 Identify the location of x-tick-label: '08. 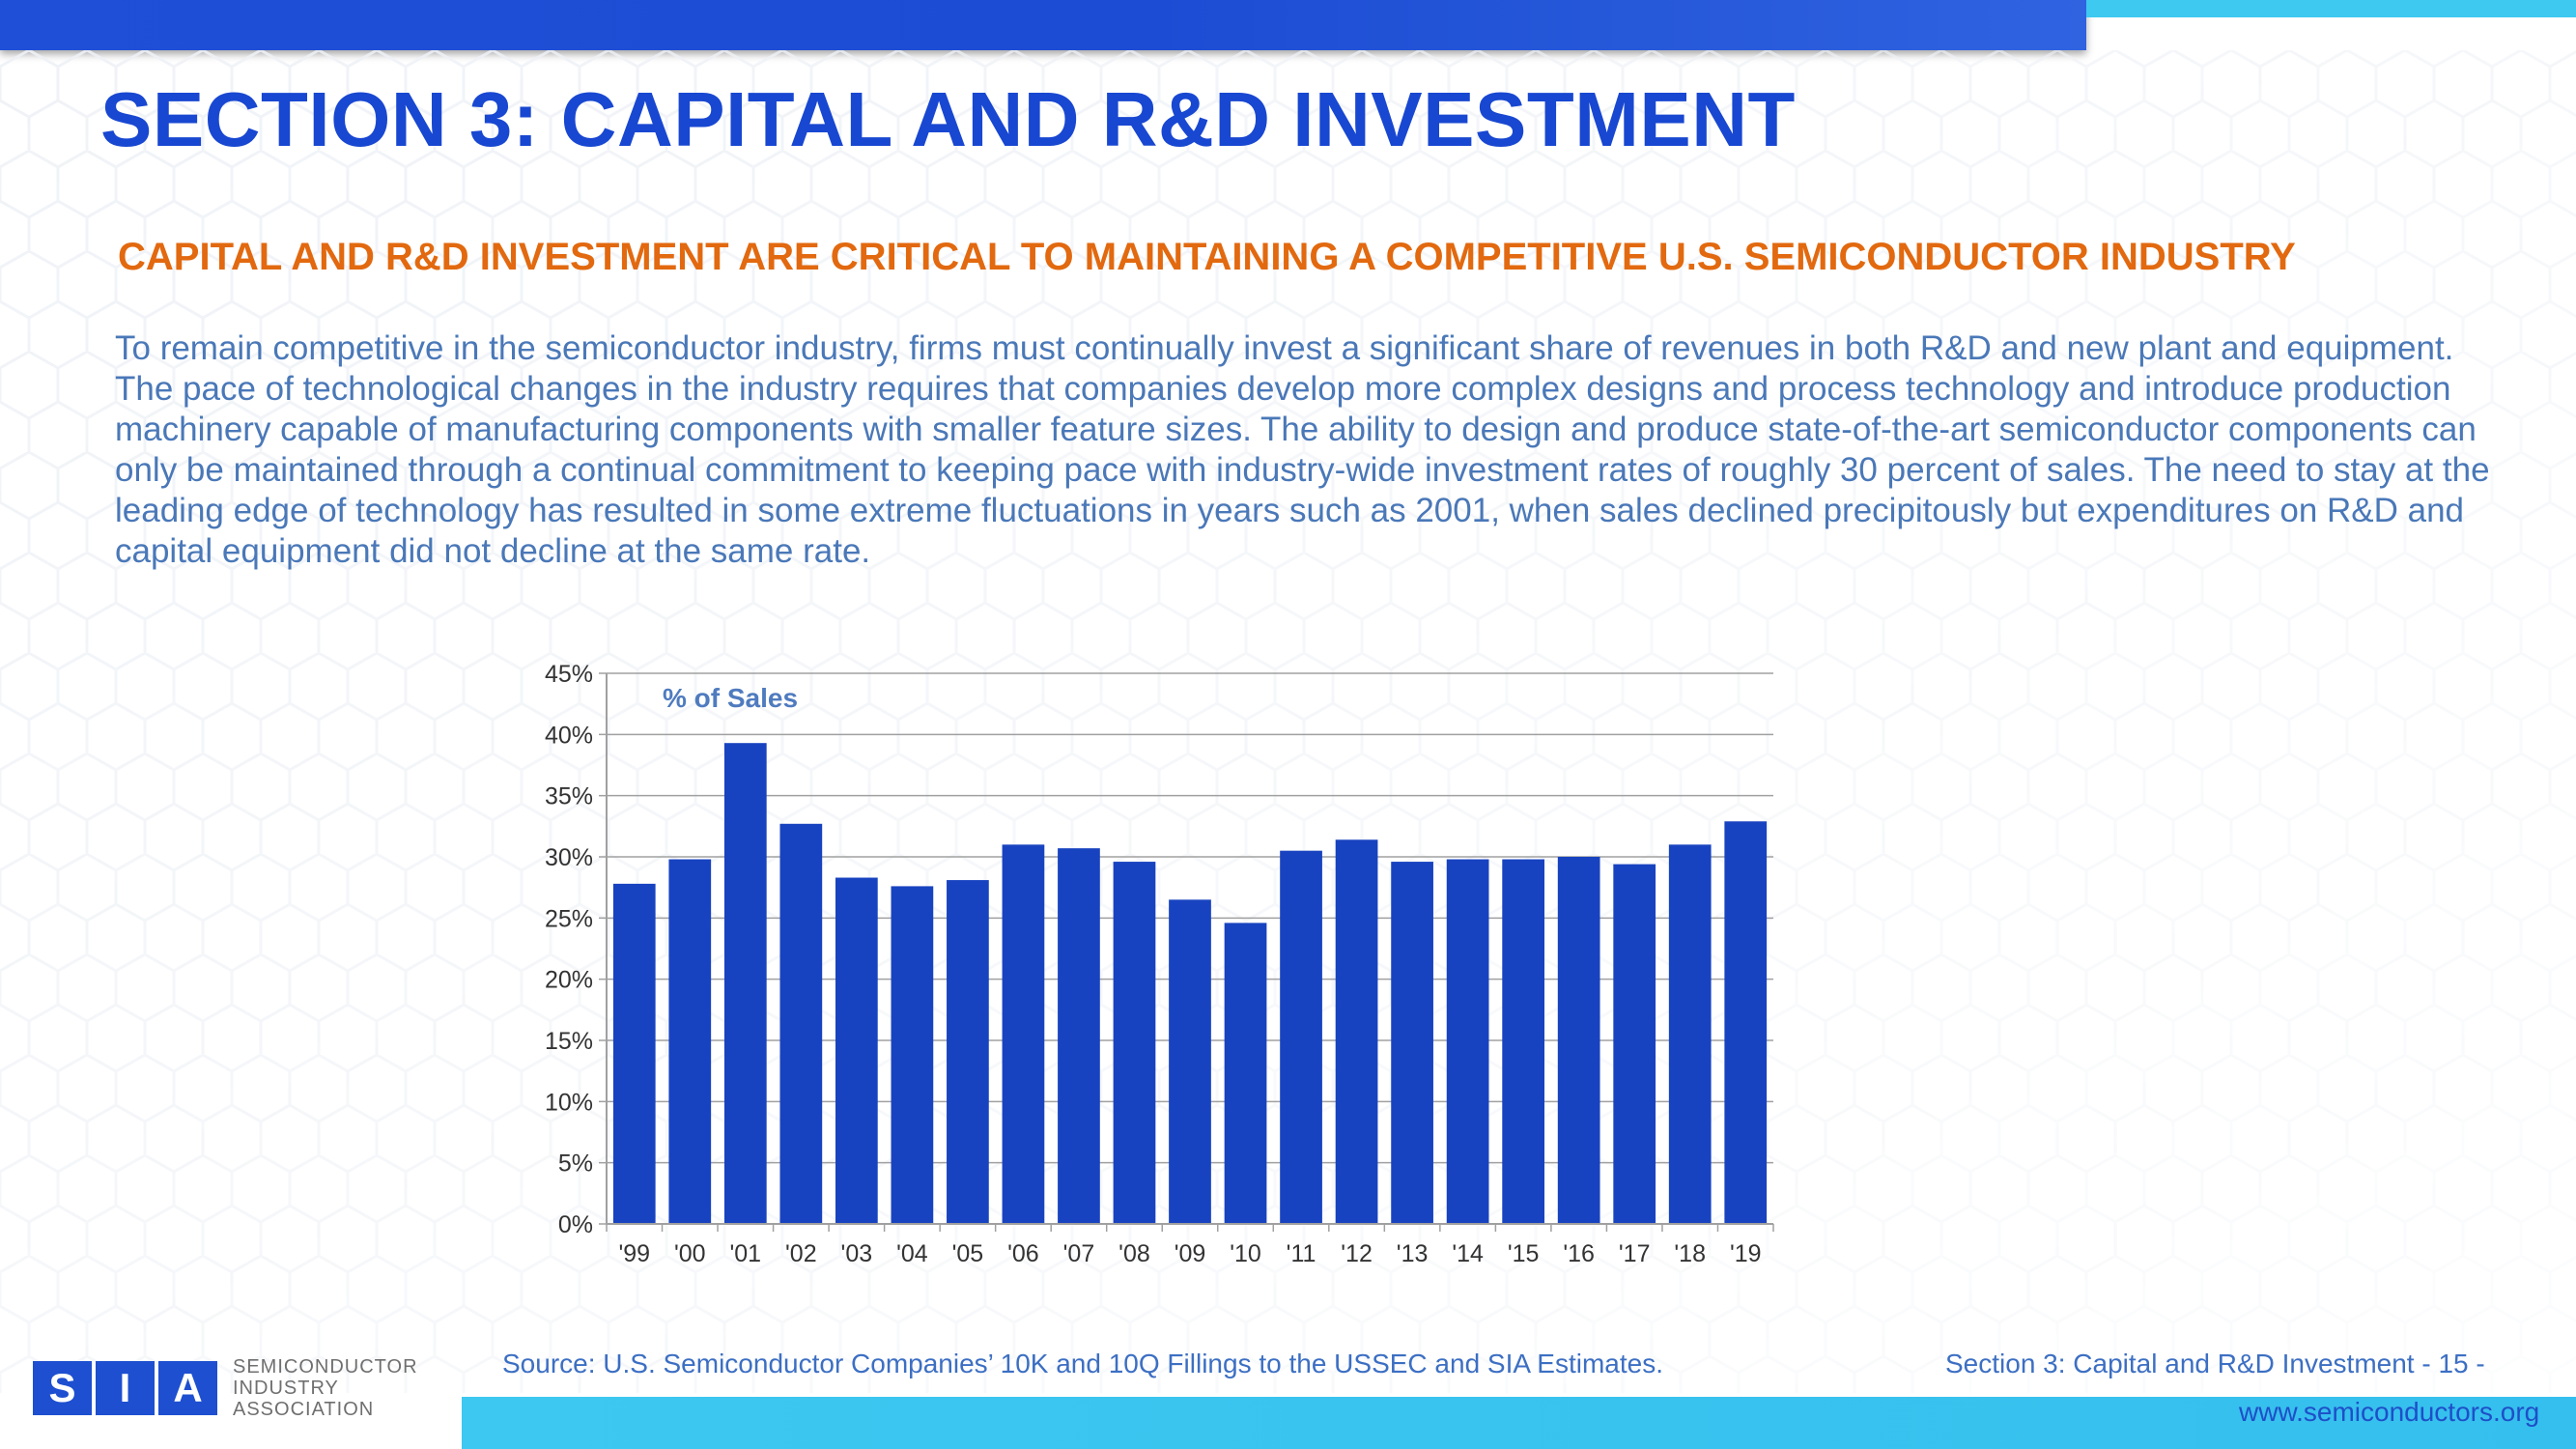
(1134, 1253).